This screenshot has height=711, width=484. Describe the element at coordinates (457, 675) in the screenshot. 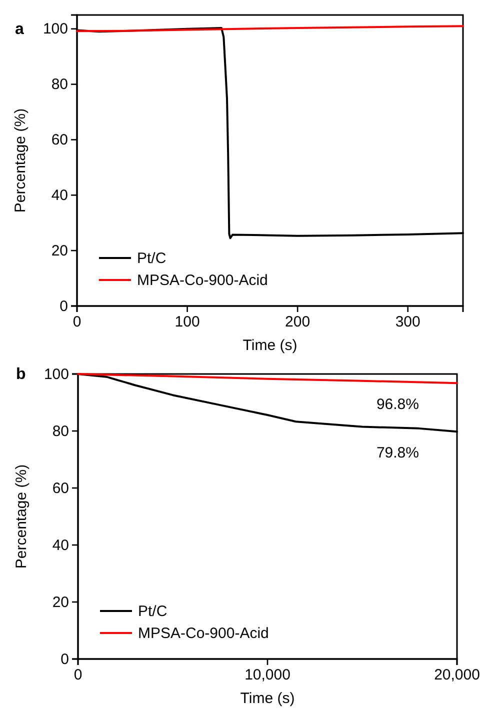

I see `x-tick-label: 20,000` at that location.